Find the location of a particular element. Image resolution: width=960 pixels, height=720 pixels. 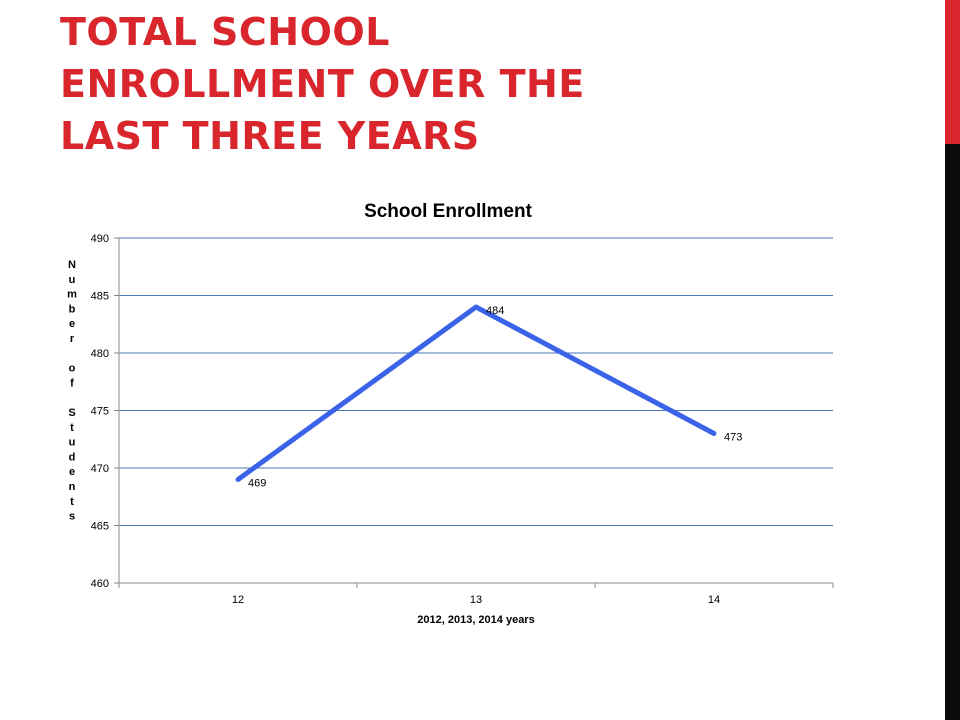

y-tick-labels: 460 465 470 475 480 485 490 is located at coordinates (100, 411).